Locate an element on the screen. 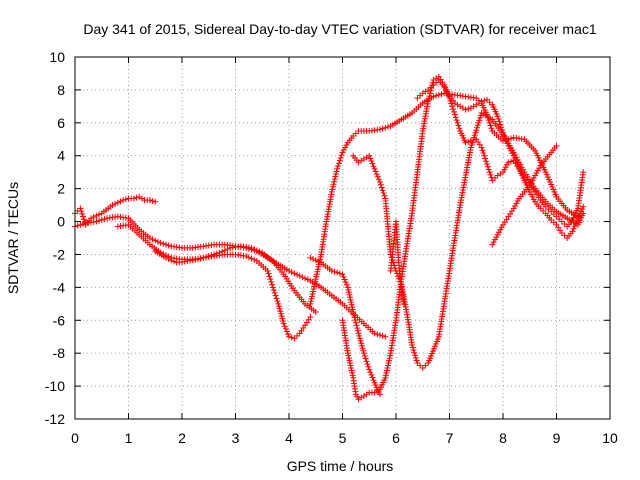 Image resolution: width=640 pixels, height=480 pixels. y-tick-label: -4 is located at coordinates (59, 287).